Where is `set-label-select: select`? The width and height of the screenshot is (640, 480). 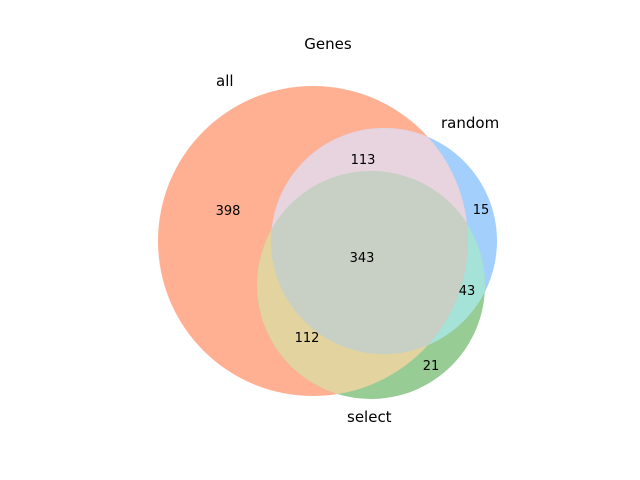 set-label-select: select is located at coordinates (369, 417).